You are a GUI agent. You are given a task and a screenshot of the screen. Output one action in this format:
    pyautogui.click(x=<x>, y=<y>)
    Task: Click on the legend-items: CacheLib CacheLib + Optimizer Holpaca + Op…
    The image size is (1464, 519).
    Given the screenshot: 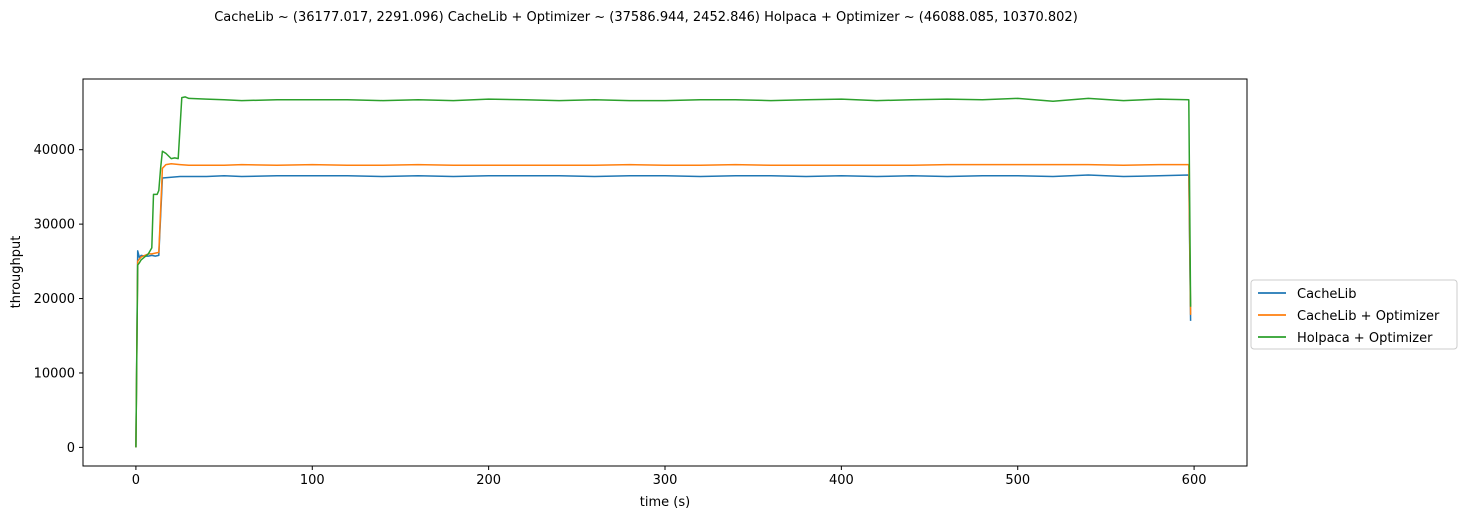 What is the action you would take?
    pyautogui.click(x=1349, y=316)
    